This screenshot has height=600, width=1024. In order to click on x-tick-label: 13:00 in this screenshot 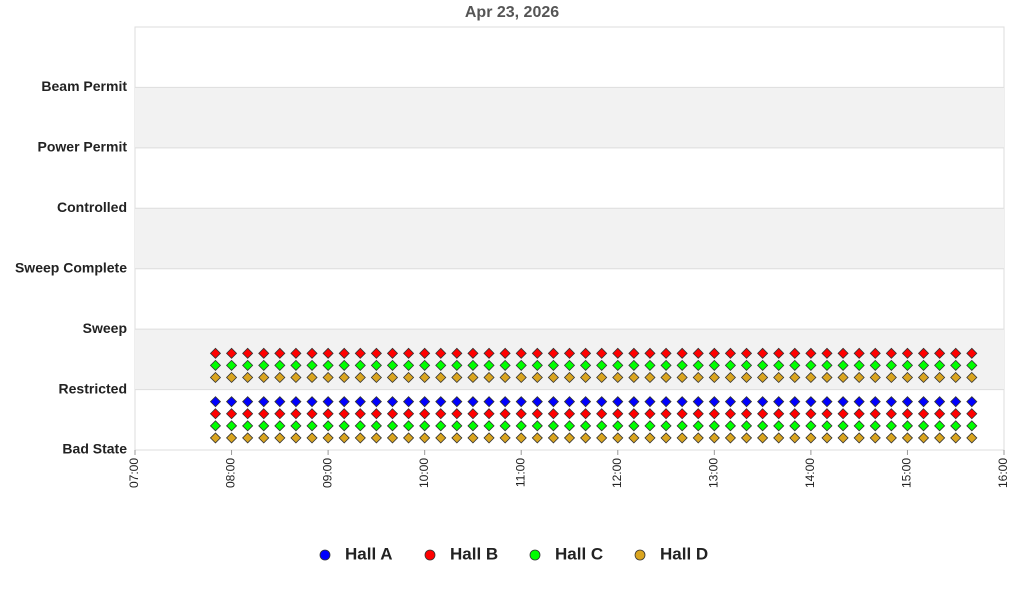, I will do `click(714, 473)`.